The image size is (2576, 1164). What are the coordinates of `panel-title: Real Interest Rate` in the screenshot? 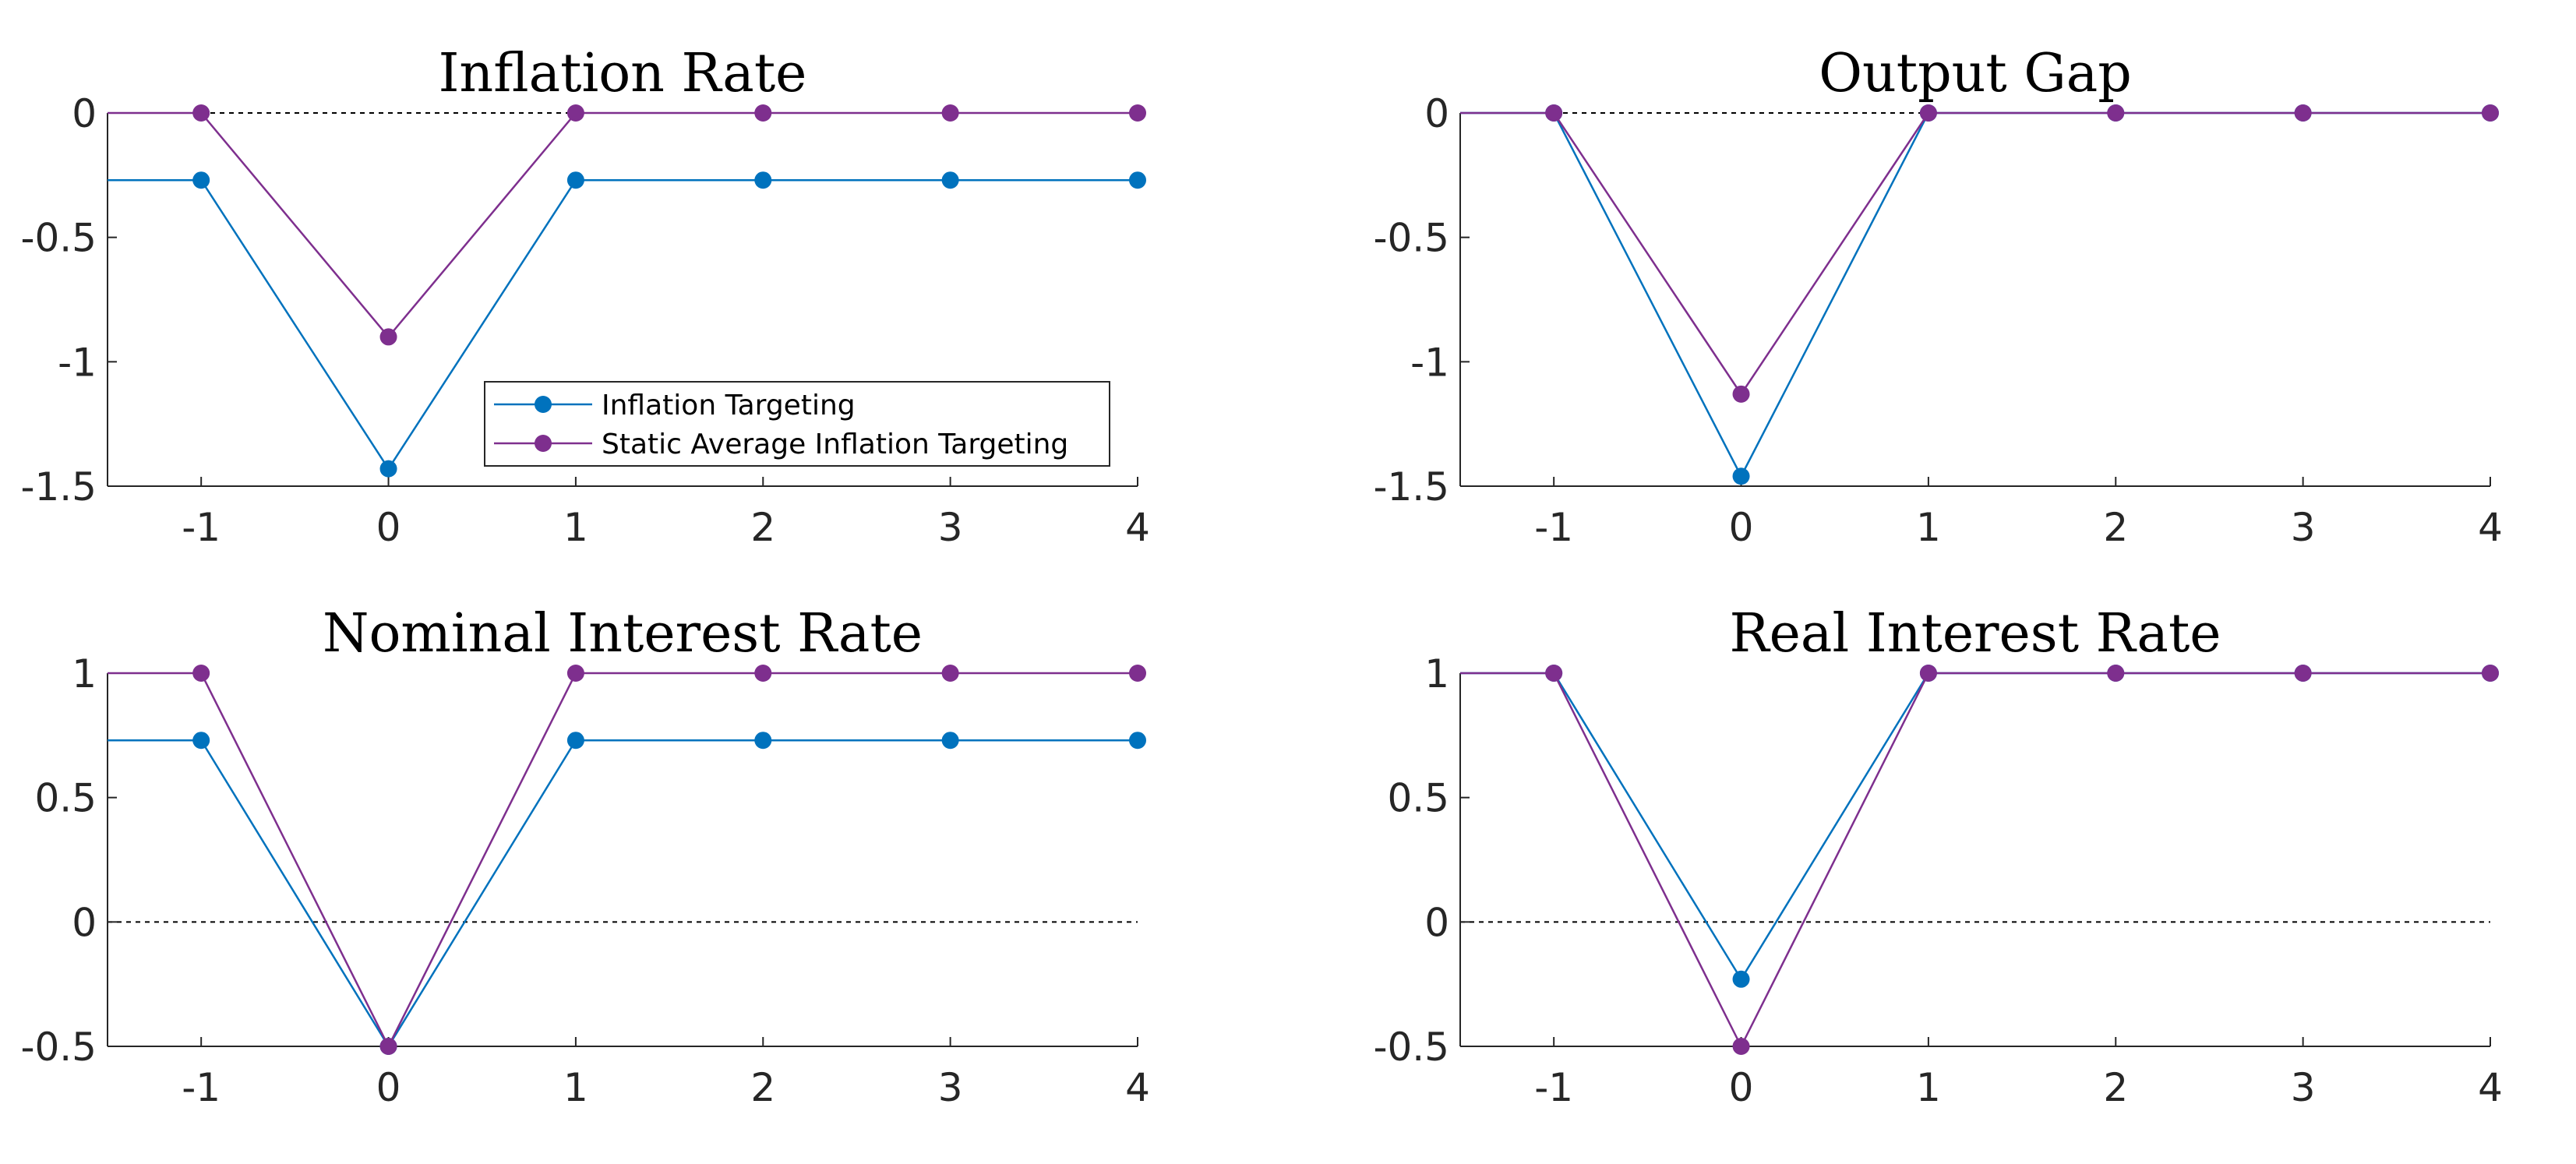 It's located at (1975, 634).